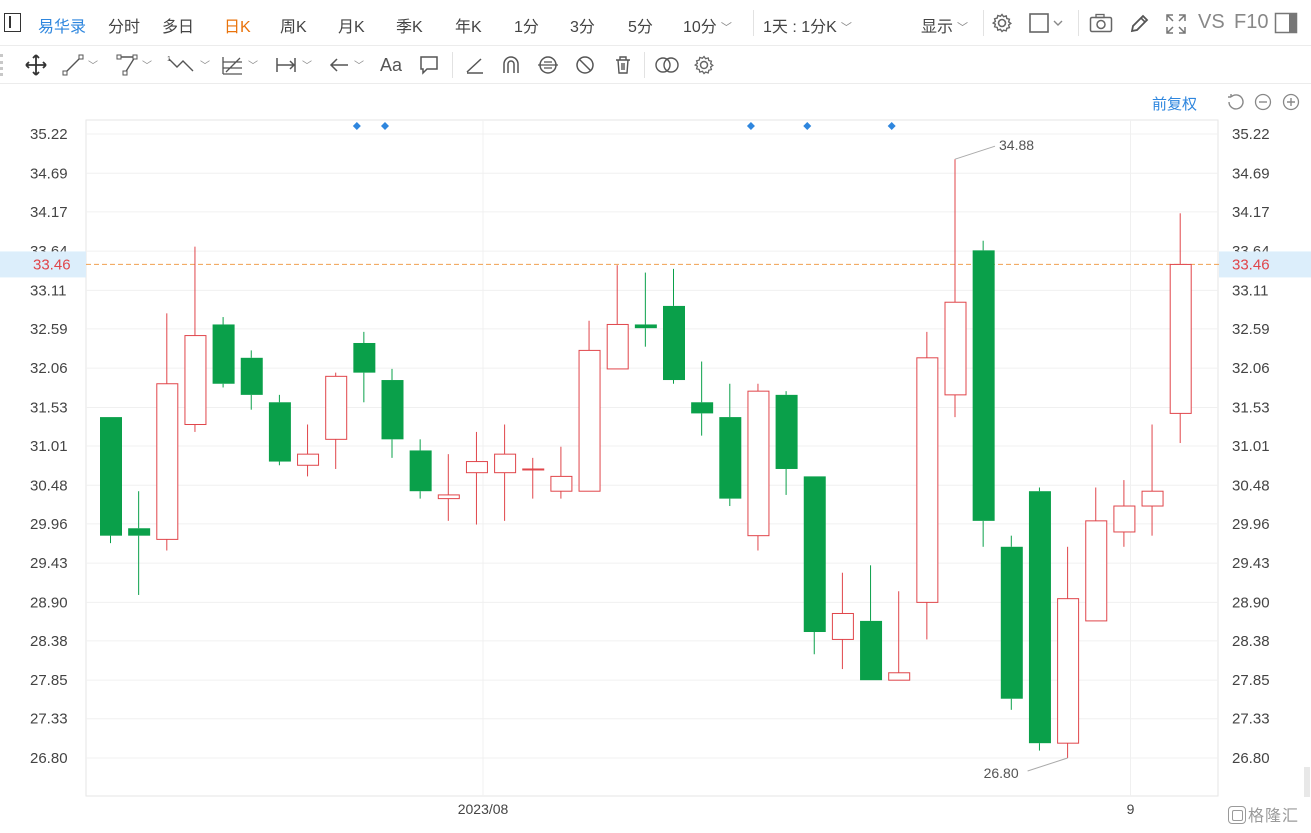  I want to click on x-tick-label: 9, so click(1131, 809).